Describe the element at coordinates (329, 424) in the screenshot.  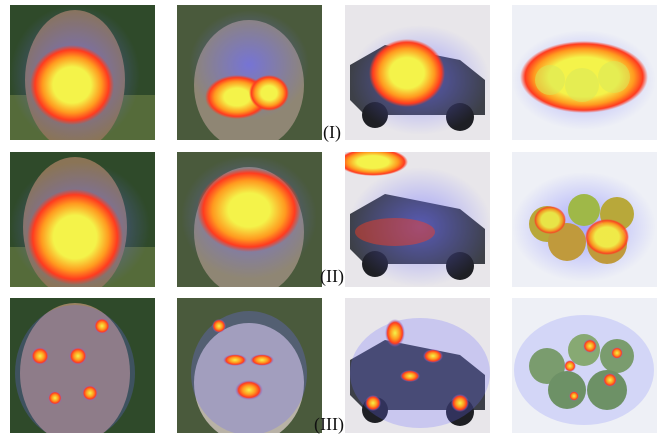
I see `row-label-3: (III)` at that location.